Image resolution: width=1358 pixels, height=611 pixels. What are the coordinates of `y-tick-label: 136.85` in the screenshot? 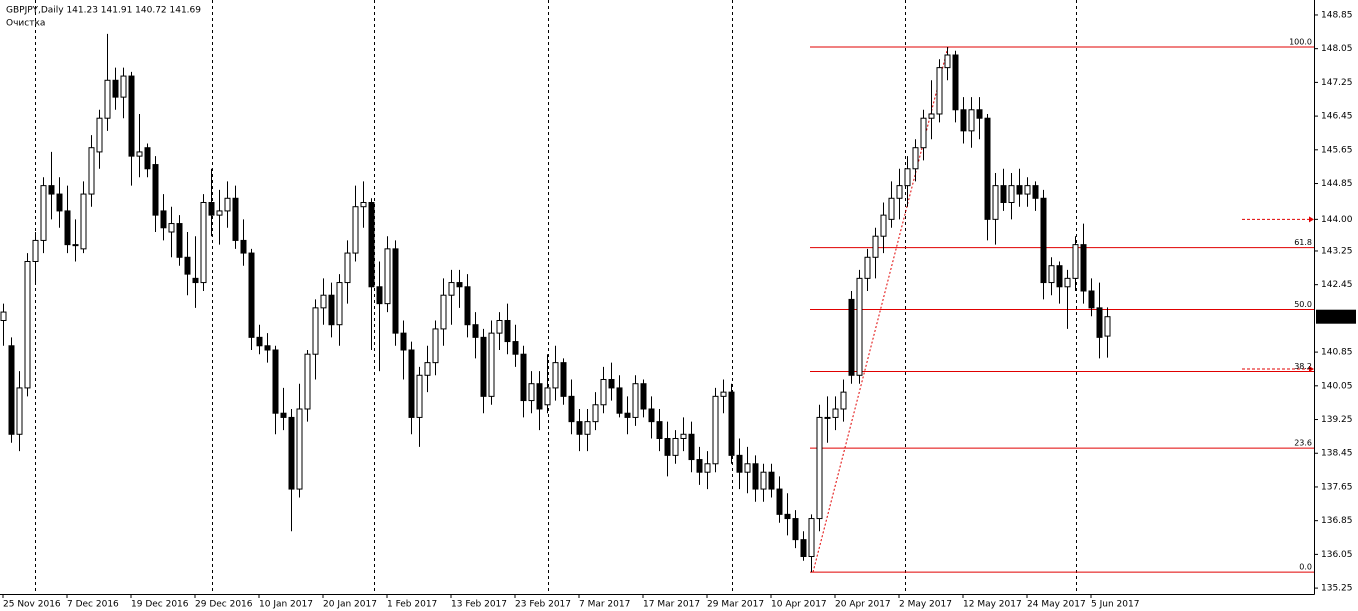 It's located at (1337, 521).